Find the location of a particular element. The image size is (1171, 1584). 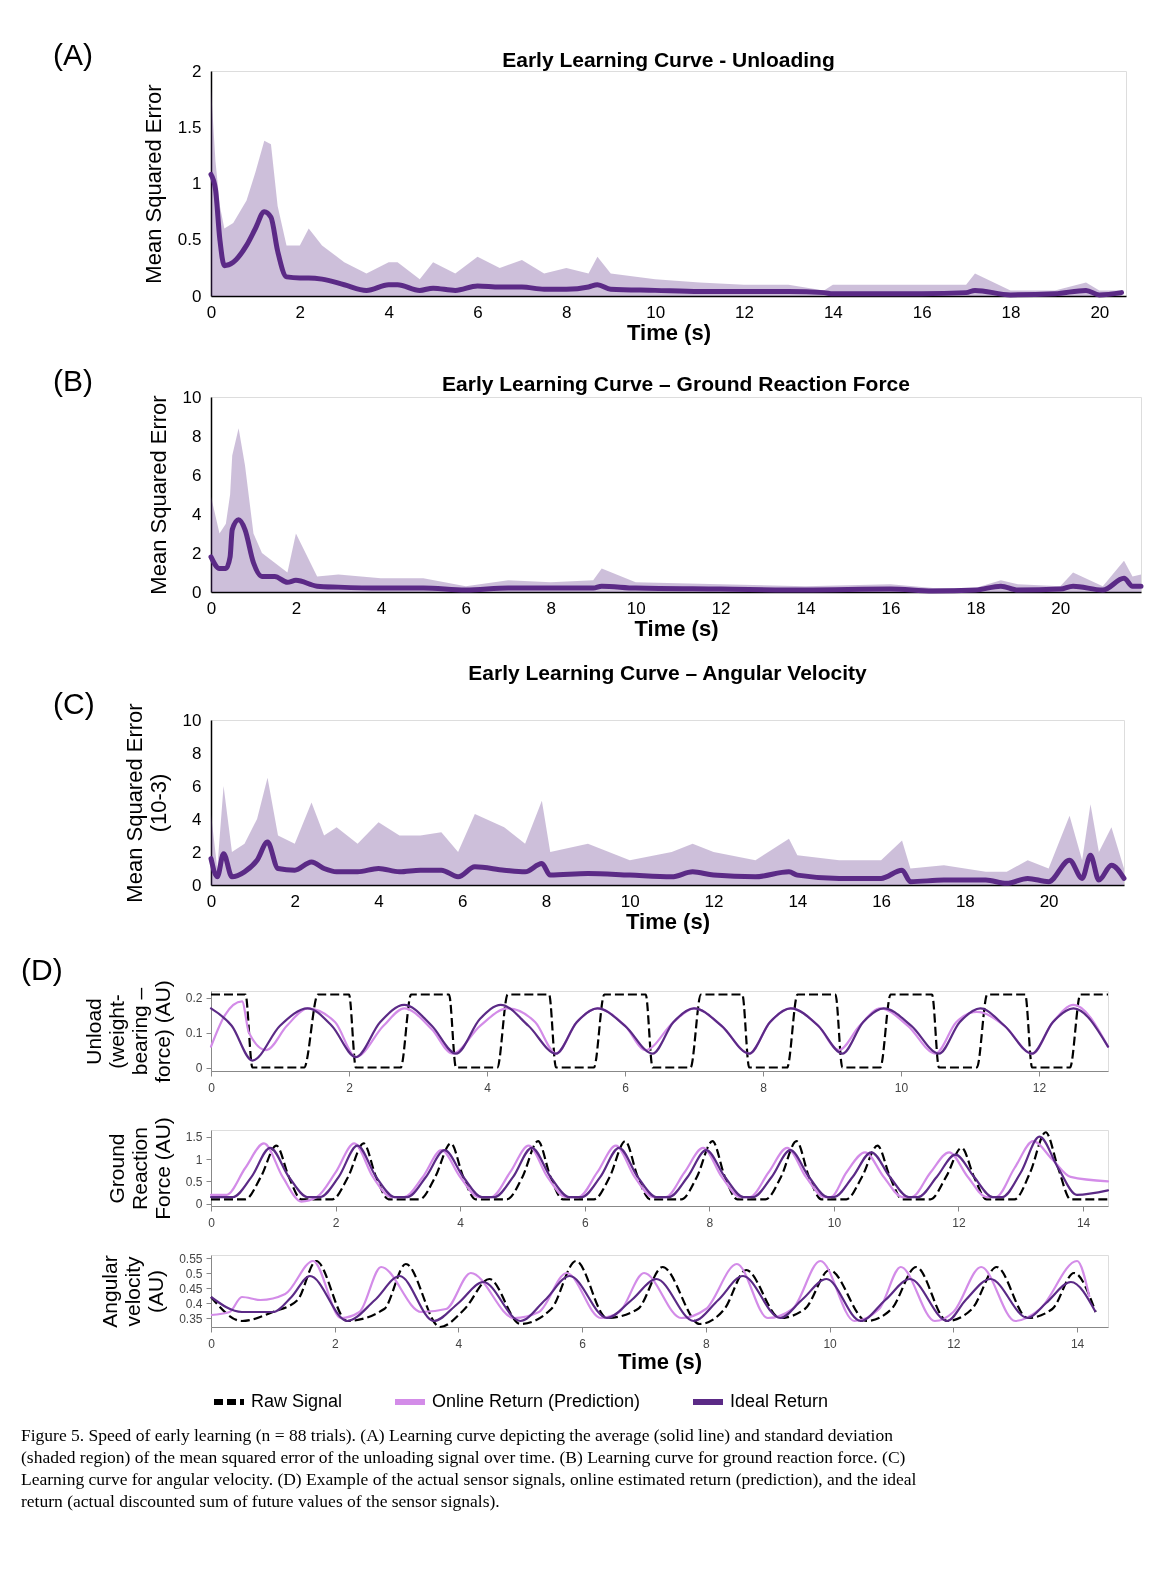

legend-label: Raw Signal is located at coordinates (297, 1401).